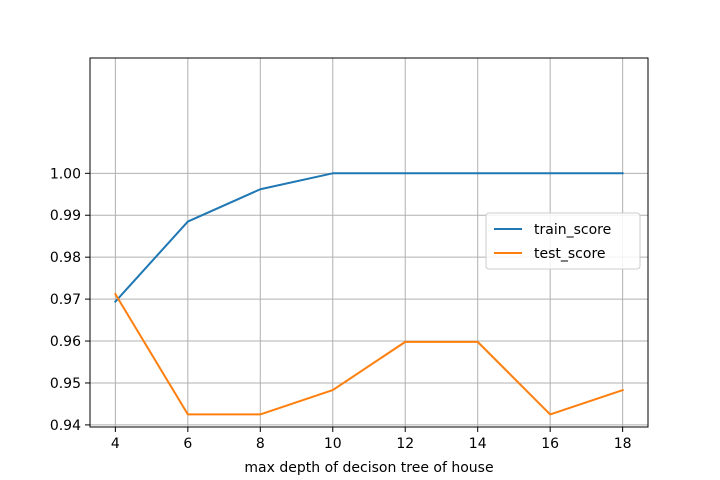  I want to click on y-tick-label: 0.94, so click(65, 426).